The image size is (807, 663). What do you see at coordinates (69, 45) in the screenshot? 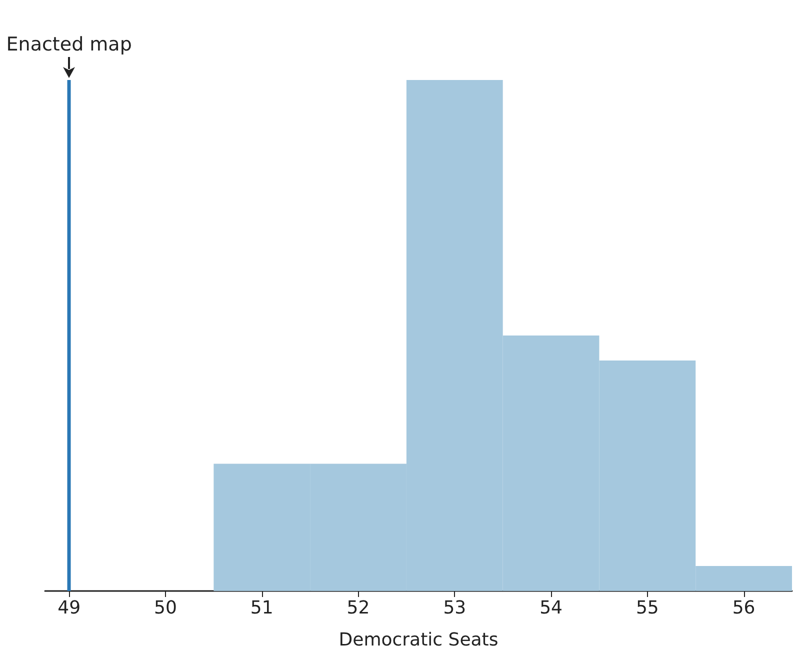
I see `ref-line-label: Enacted map` at bounding box center [69, 45].